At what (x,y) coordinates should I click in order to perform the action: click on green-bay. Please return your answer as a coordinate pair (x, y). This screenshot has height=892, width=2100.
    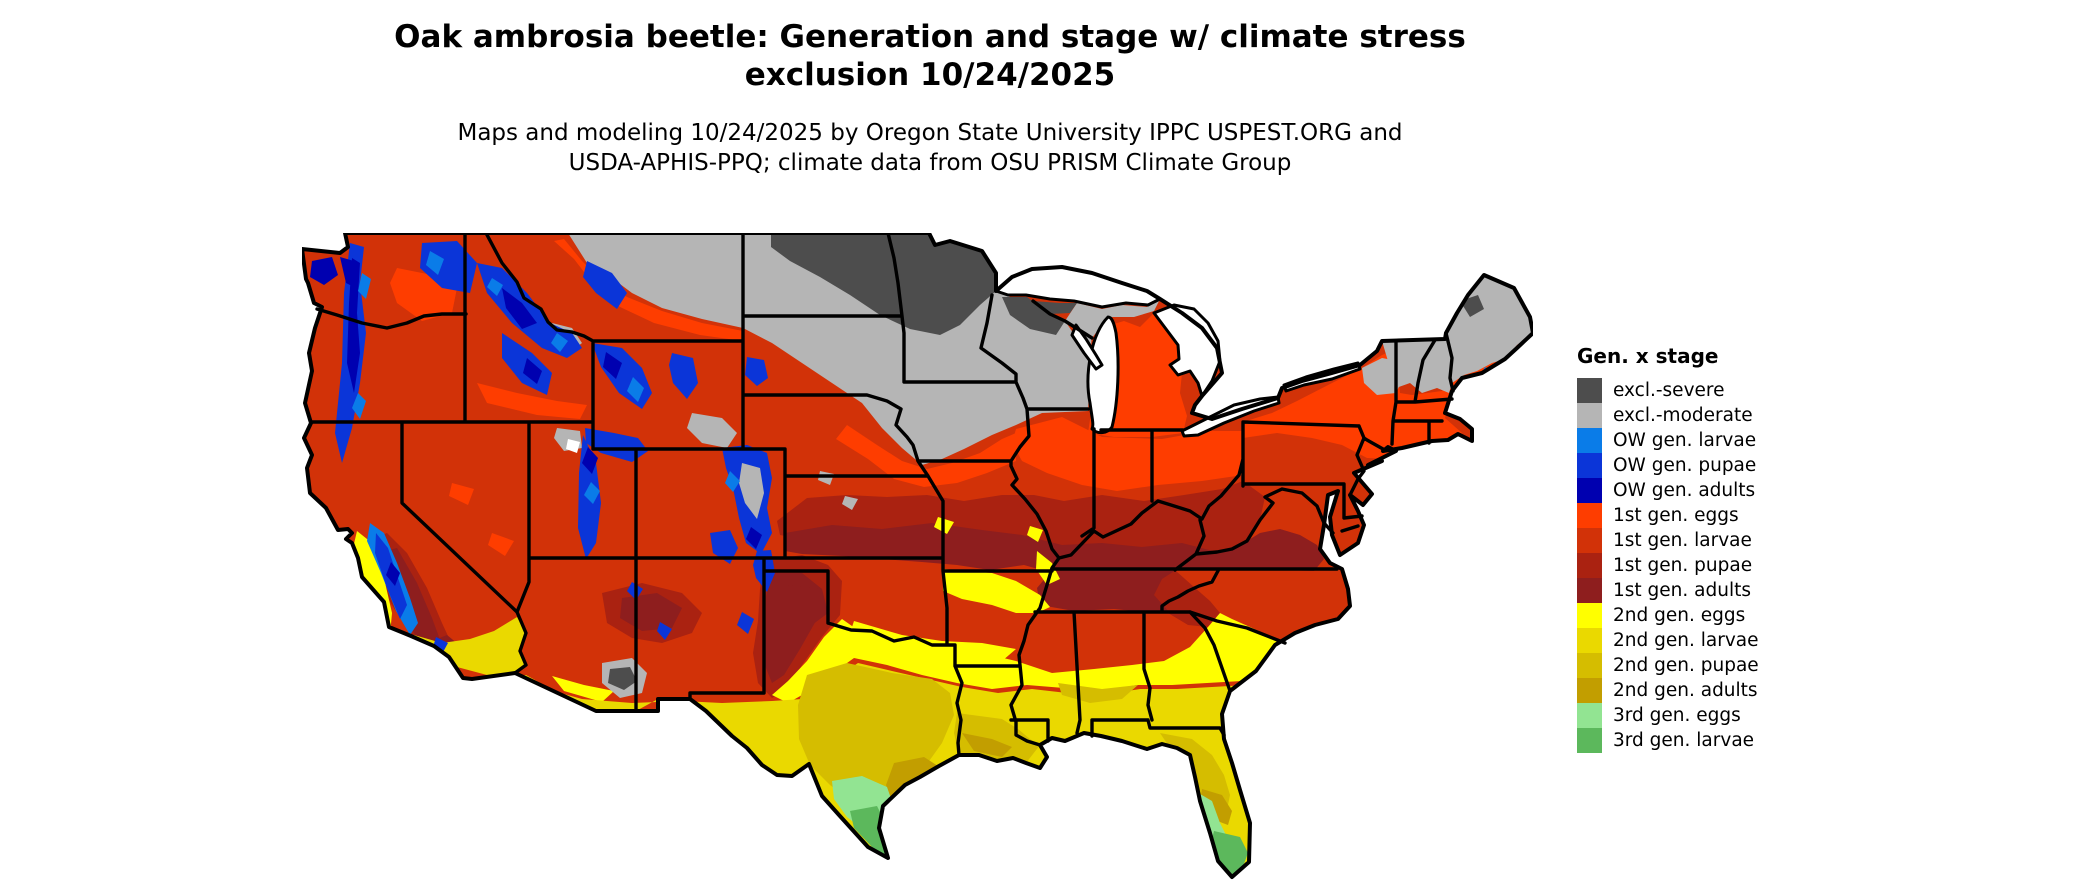
    Looking at the image, I should click on (1087, 347).